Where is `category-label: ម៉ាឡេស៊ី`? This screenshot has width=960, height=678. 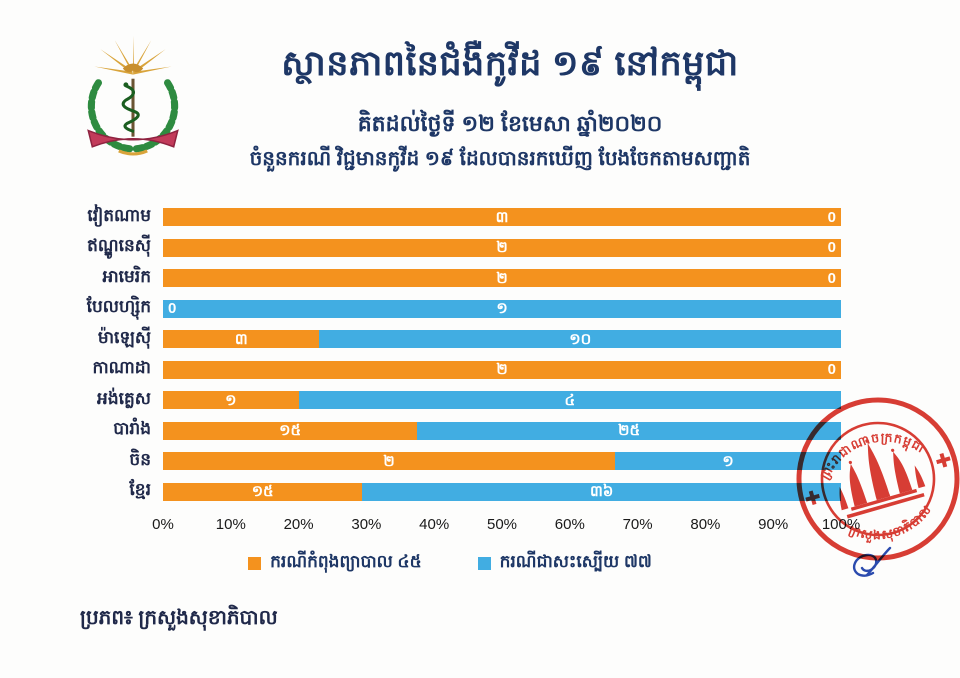
category-label: ម៉ាឡេស៊ី is located at coordinates (124, 337).